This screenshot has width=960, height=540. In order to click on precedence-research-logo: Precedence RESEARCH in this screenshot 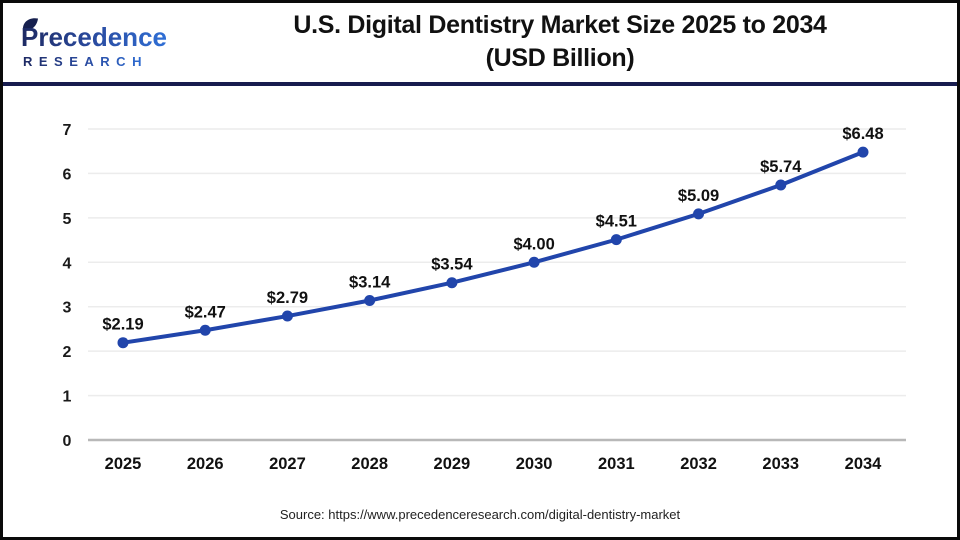, I will do `click(94, 43)`.